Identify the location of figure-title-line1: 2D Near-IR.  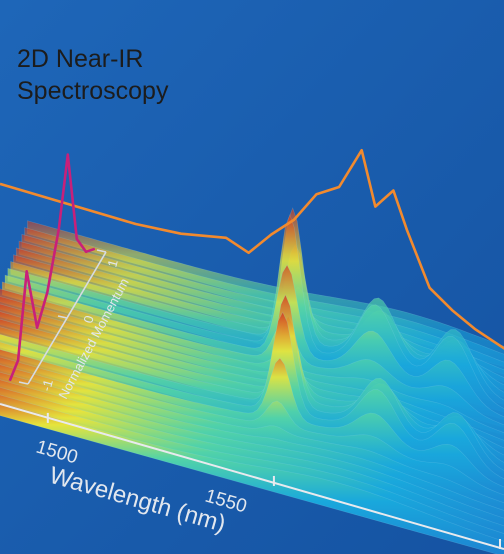
(80, 59).